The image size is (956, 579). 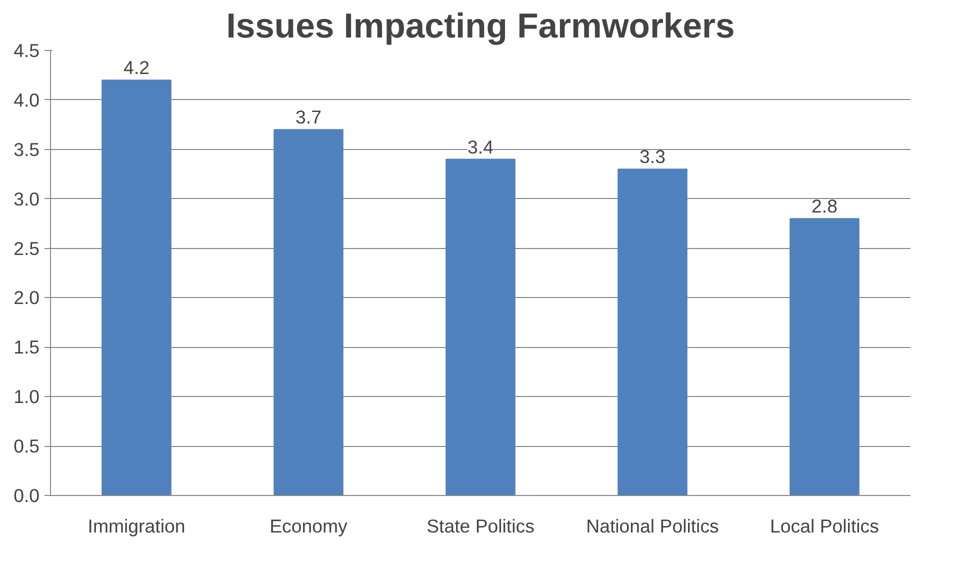 What do you see at coordinates (137, 67) in the screenshot?
I see `data-label: 4.2` at bounding box center [137, 67].